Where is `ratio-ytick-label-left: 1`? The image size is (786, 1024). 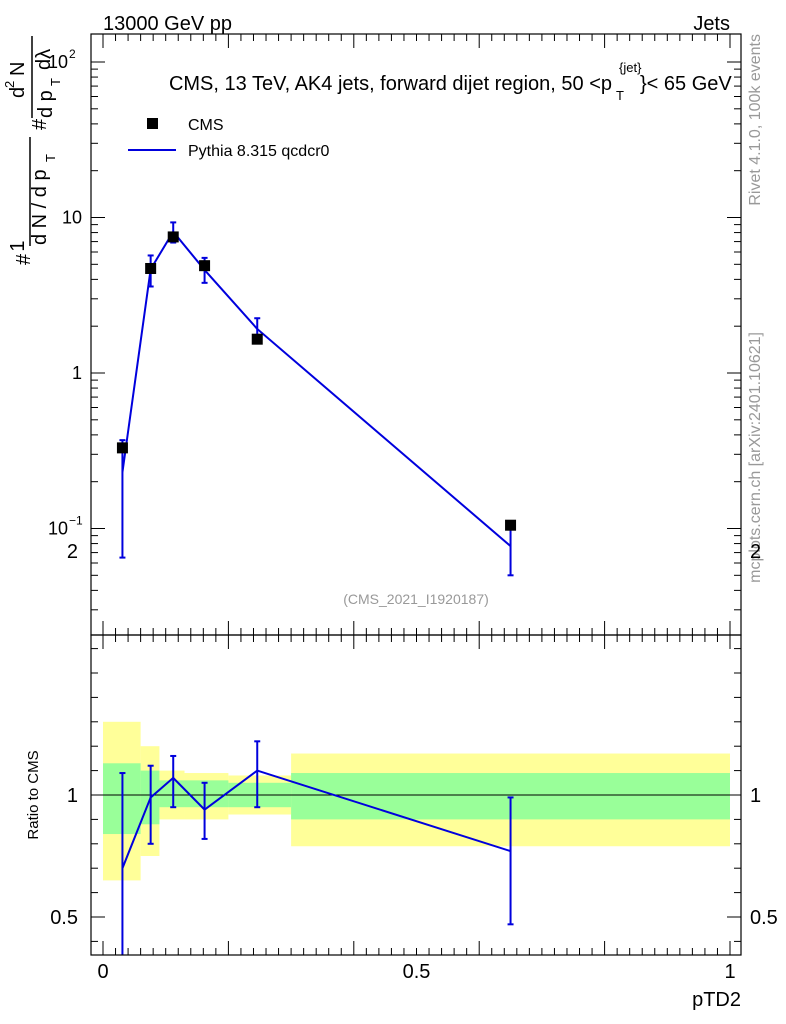 ratio-ytick-label-left: 1 is located at coordinates (72, 796).